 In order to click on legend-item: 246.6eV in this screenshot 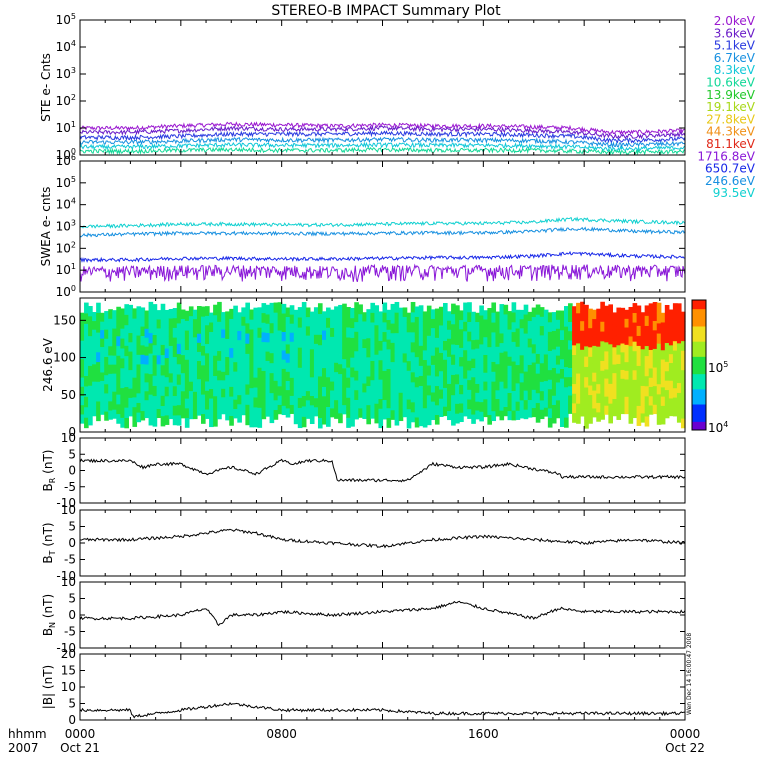, I will do `click(730, 181)`.